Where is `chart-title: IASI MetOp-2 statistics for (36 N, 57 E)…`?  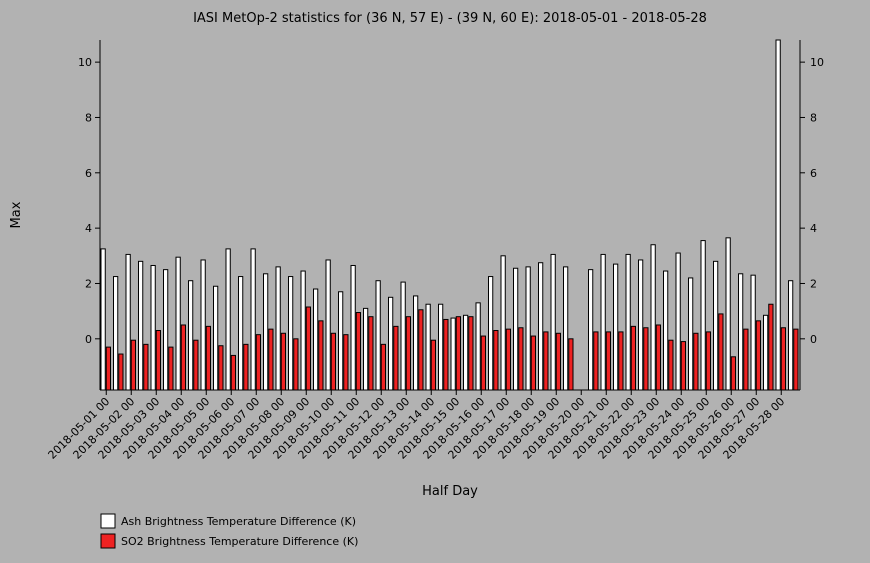 chart-title: IASI MetOp-2 statistics for (36 N, 57 E)… is located at coordinates (450, 18).